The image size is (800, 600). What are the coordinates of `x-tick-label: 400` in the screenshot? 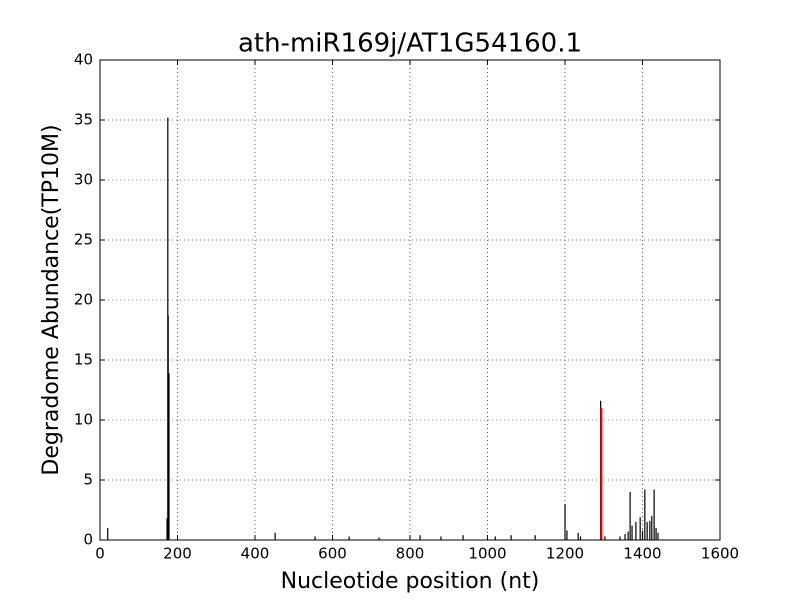 It's located at (255, 554).